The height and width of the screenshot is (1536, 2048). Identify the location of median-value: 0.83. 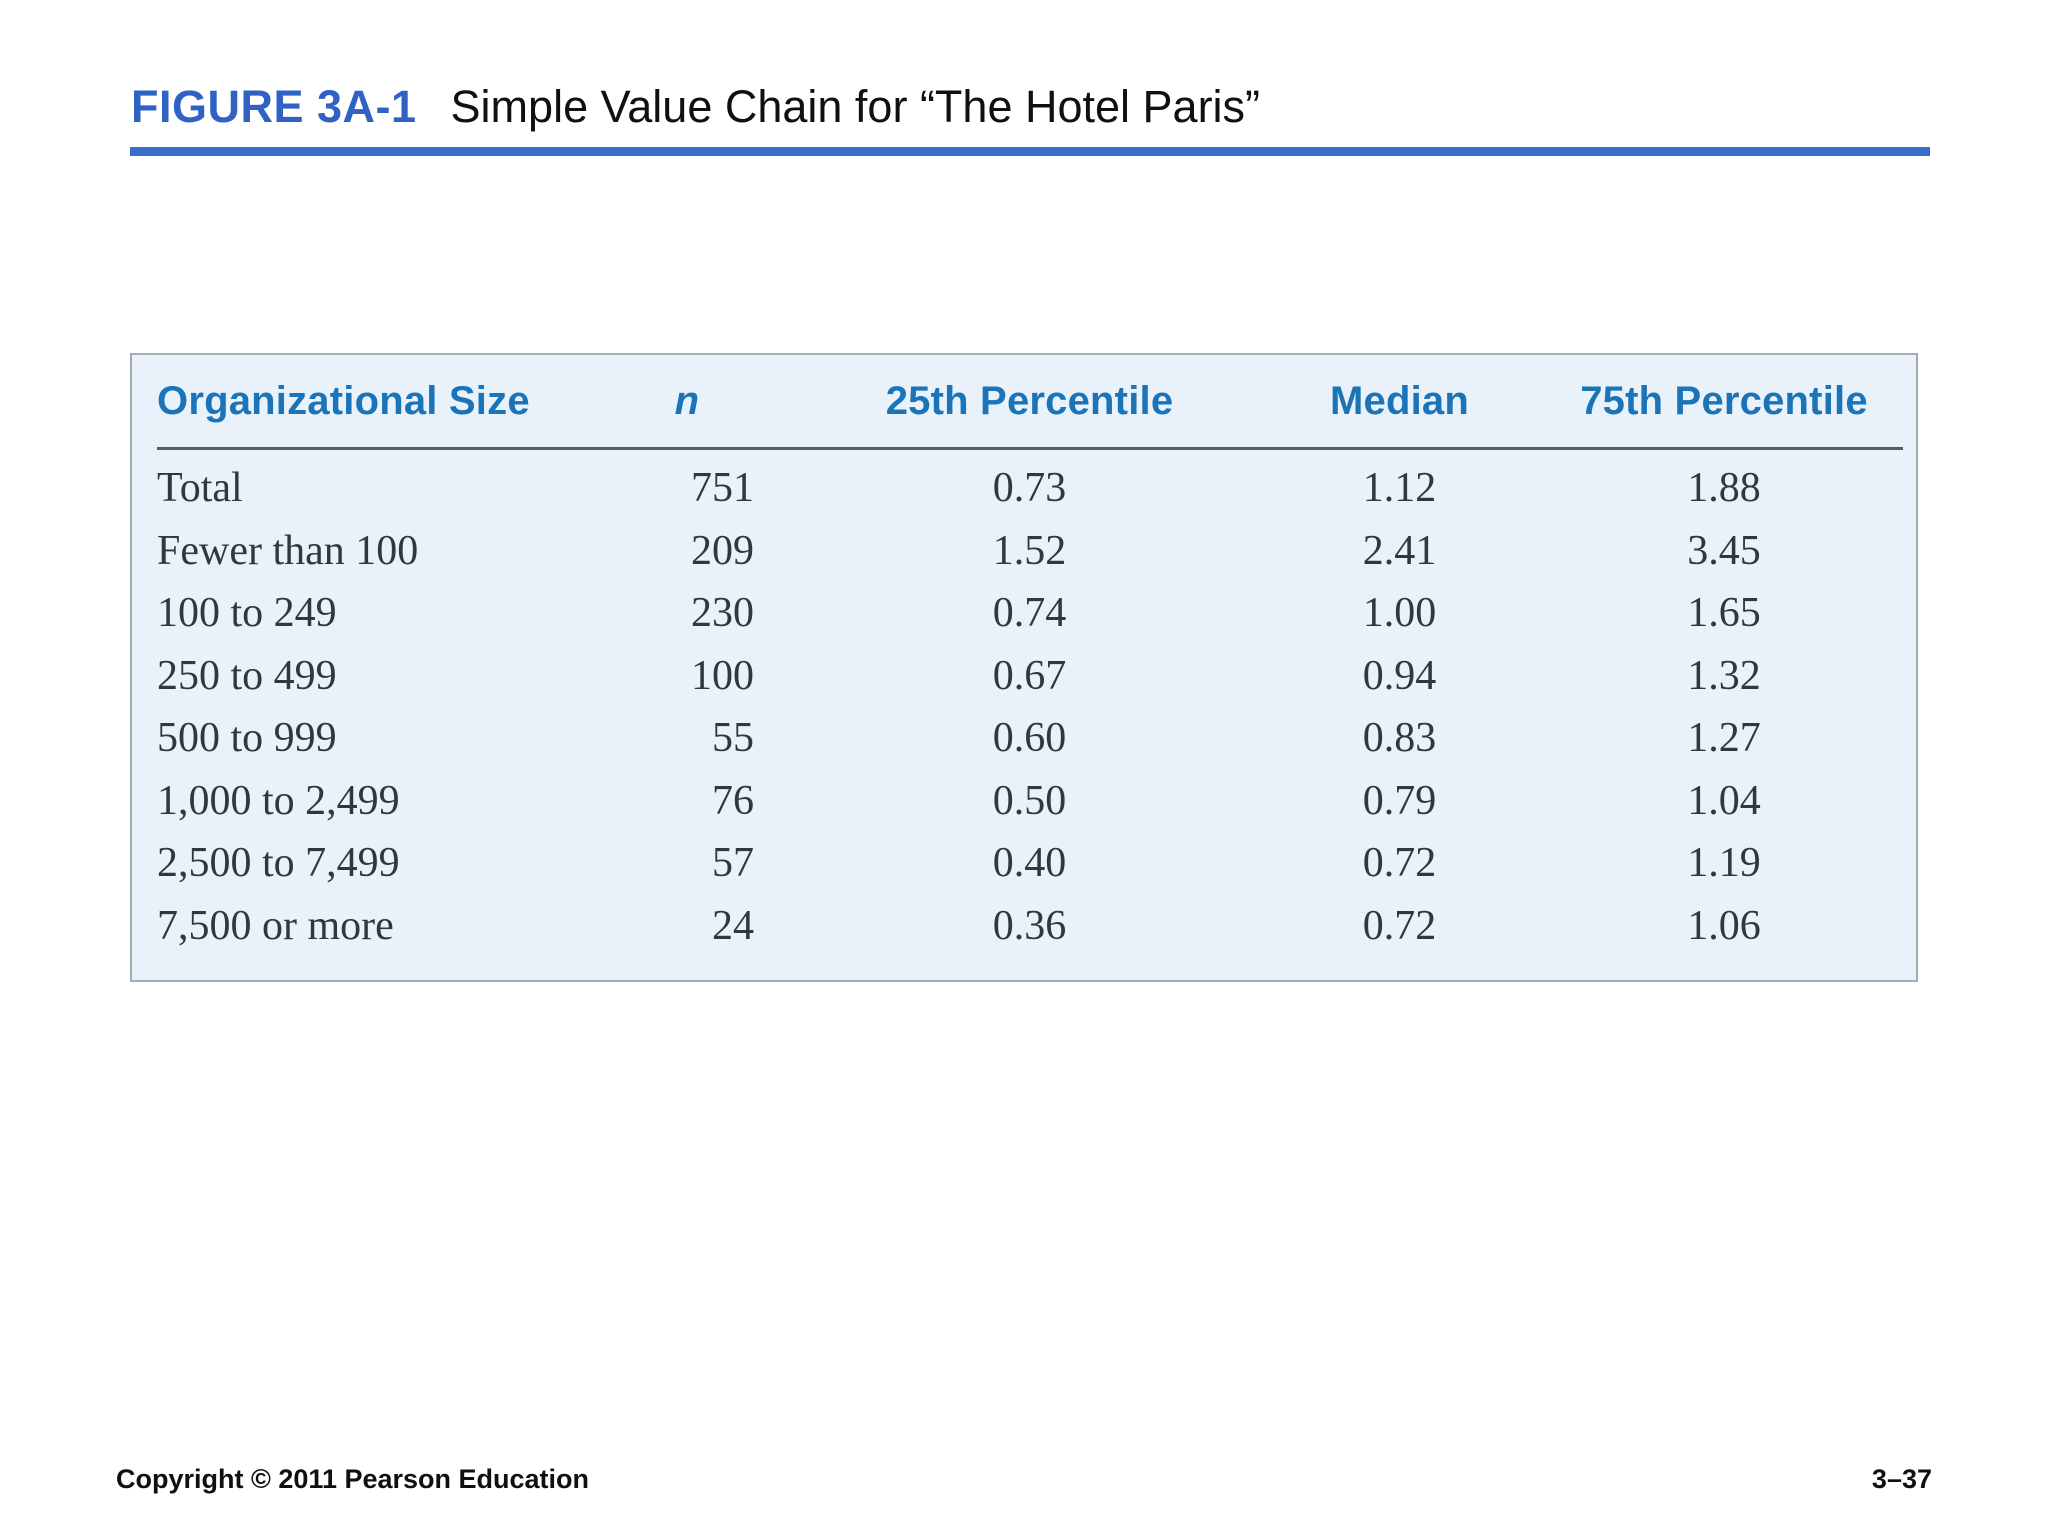
(1399, 738).